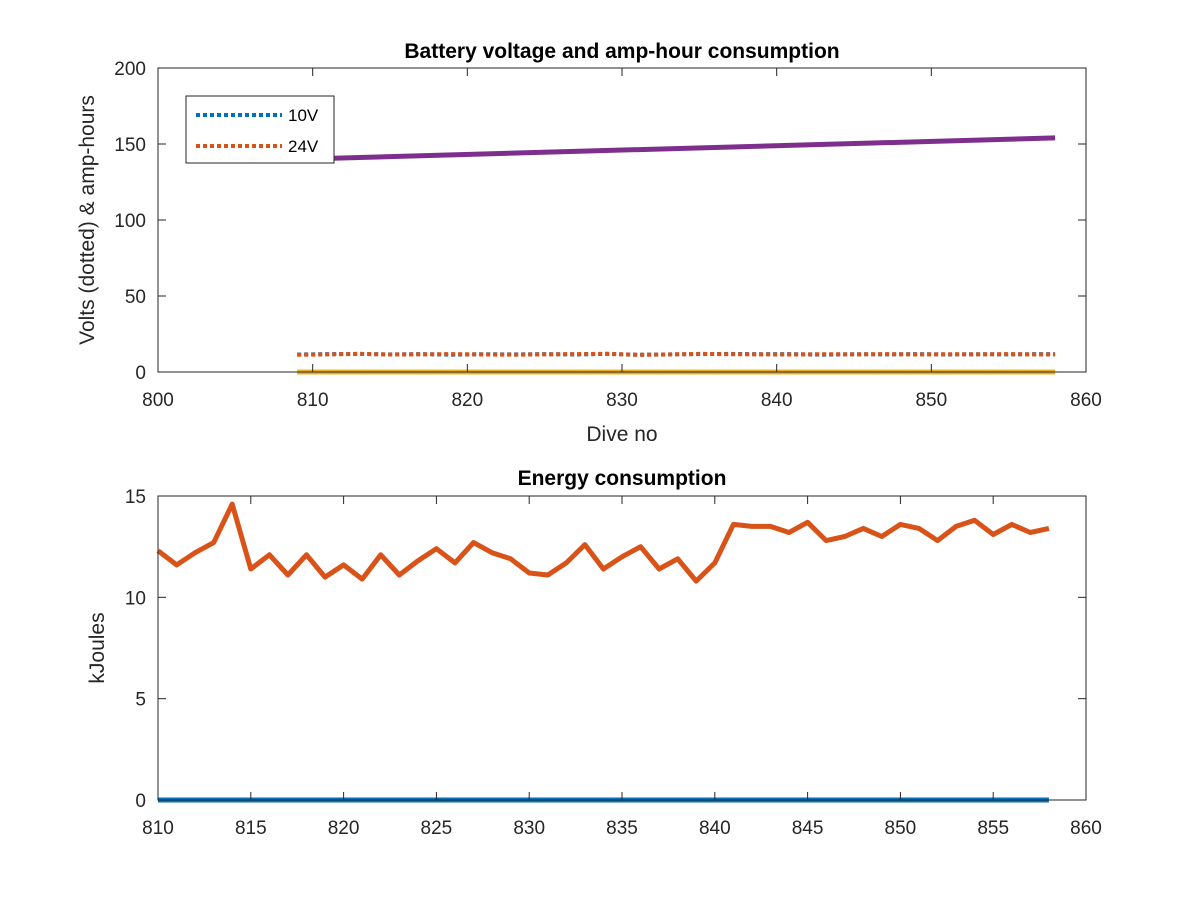 This screenshot has height=900, width=1200. What do you see at coordinates (313, 400) in the screenshot?
I see `battery-x-tick-label: 810` at bounding box center [313, 400].